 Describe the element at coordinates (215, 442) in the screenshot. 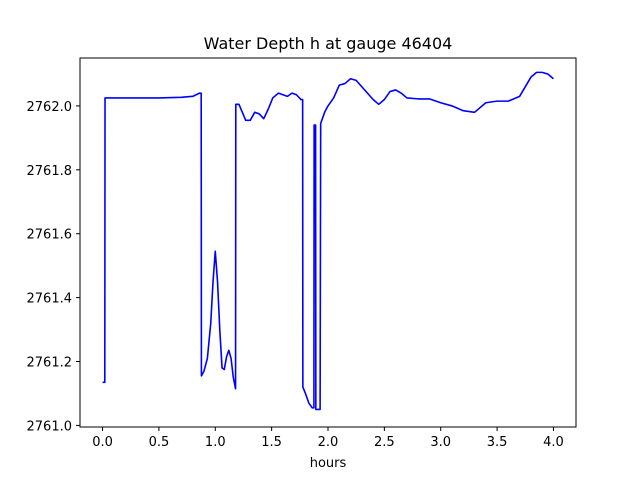

I see `x-tick-label: 1.0` at that location.